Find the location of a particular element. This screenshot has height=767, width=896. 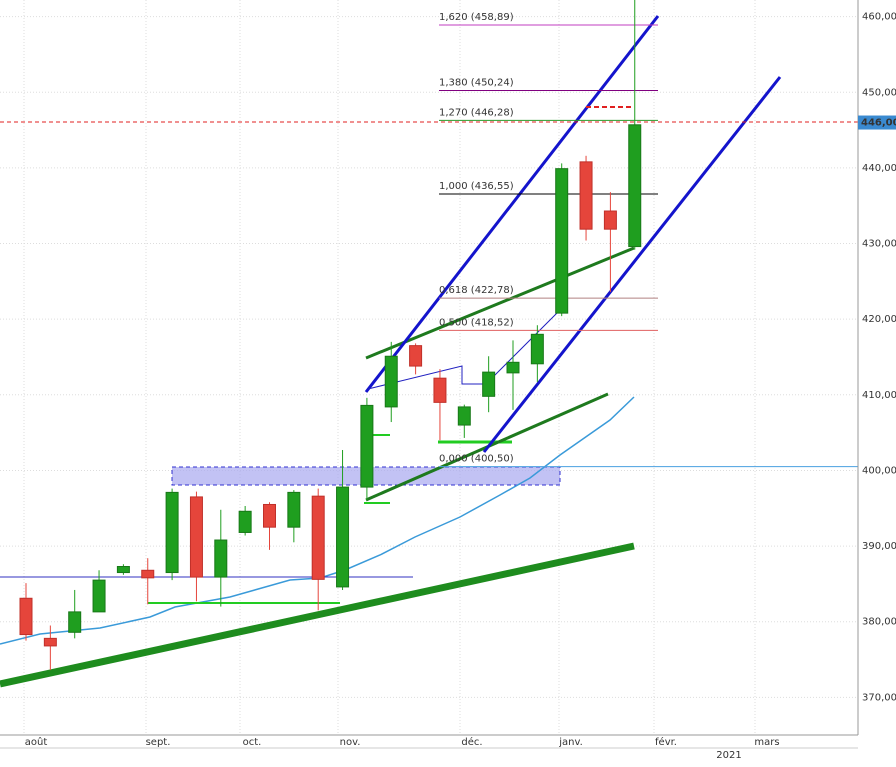

fib-label: 1,620 (458,89) is located at coordinates (476, 17).